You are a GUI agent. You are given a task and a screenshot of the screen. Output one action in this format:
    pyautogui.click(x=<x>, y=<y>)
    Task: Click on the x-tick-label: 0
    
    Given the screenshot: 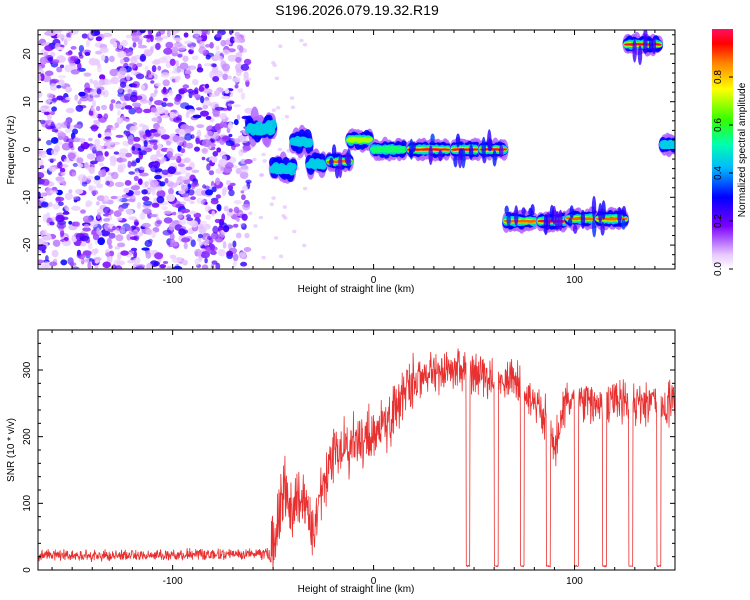 What is the action you would take?
    pyautogui.click(x=374, y=581)
    